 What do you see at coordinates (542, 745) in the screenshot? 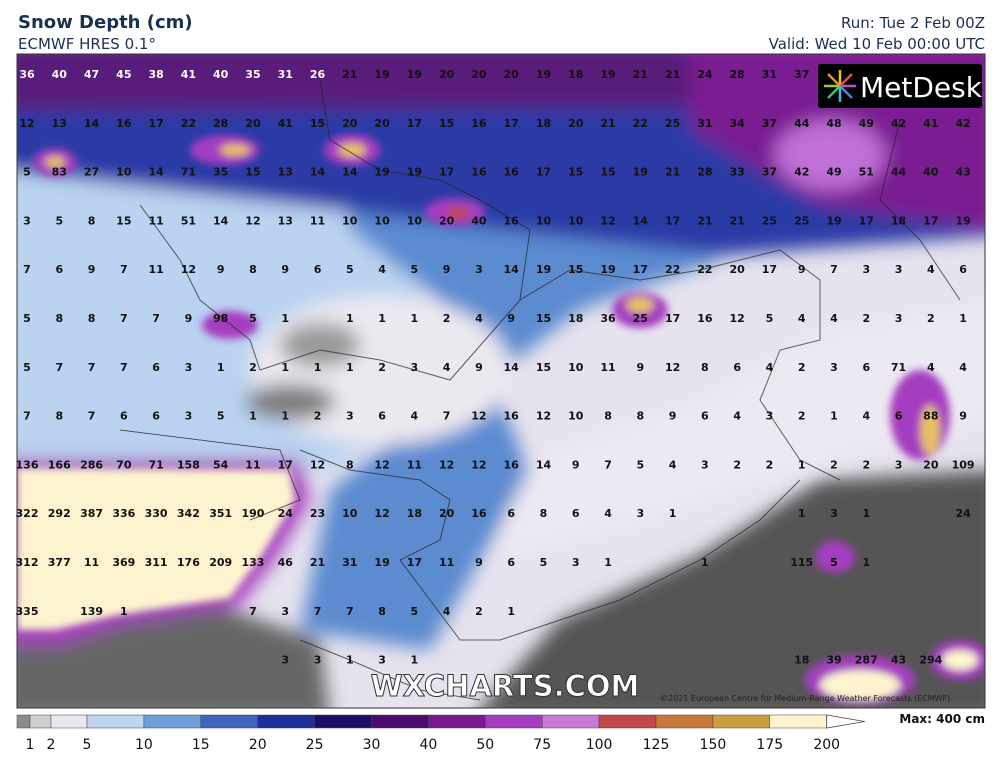
I see `colorbar-label: 75` at bounding box center [542, 745].